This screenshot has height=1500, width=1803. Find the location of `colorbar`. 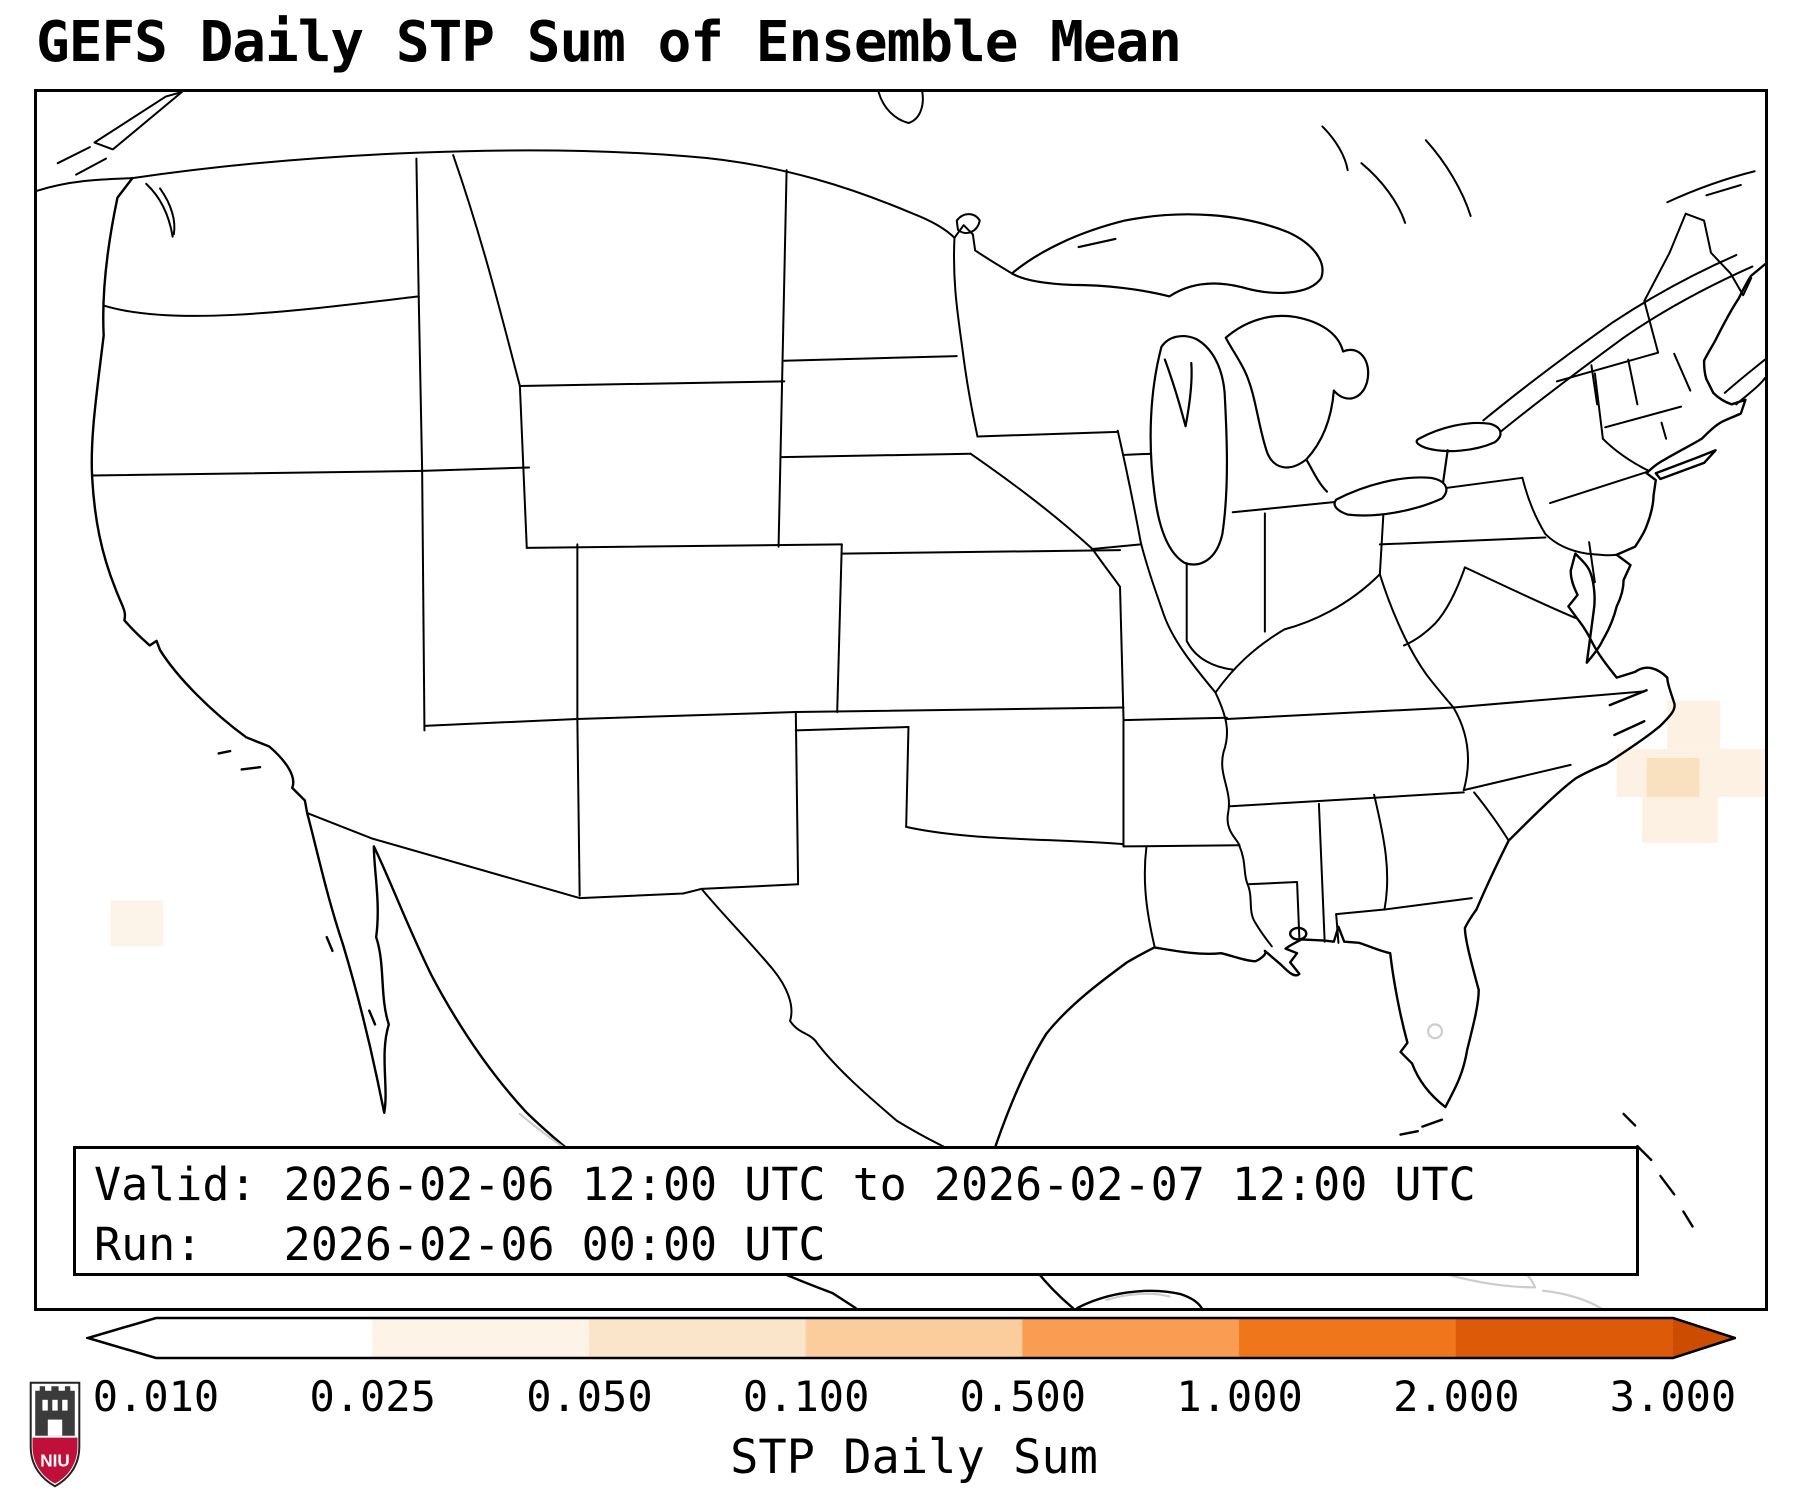

colorbar is located at coordinates (911, 1338).